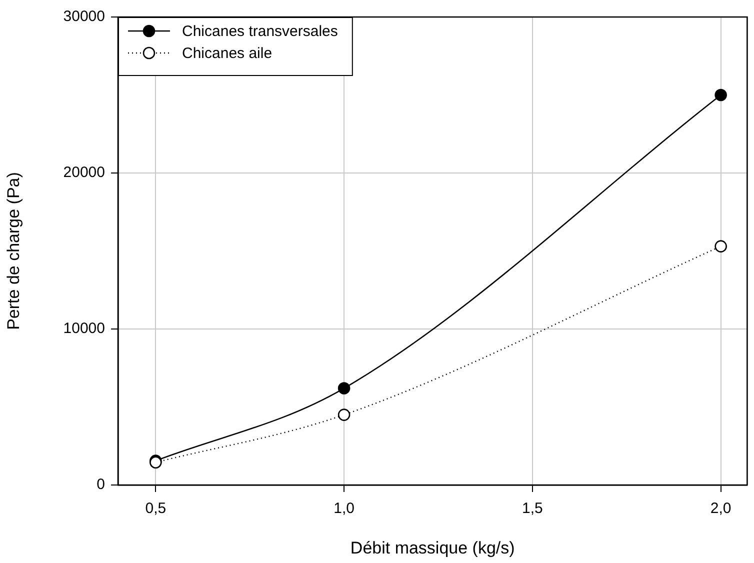 The image size is (754, 563). I want to click on y-tick-label: 0, so click(100, 485).